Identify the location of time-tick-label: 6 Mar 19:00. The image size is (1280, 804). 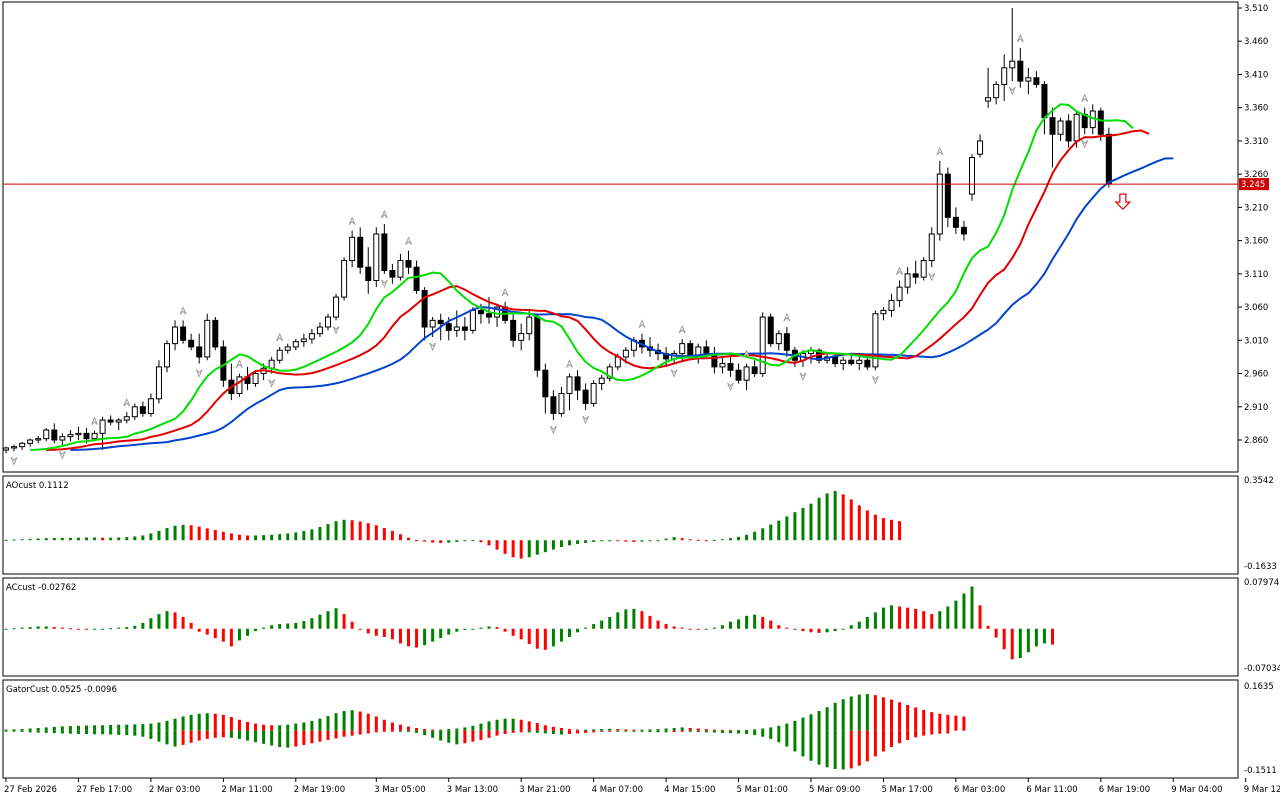
(1124, 790).